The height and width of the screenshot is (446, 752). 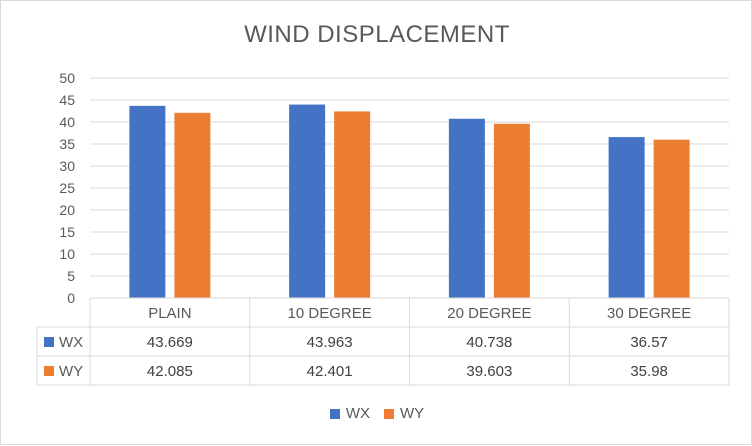 I want to click on legend: WX WY, so click(x=376, y=413).